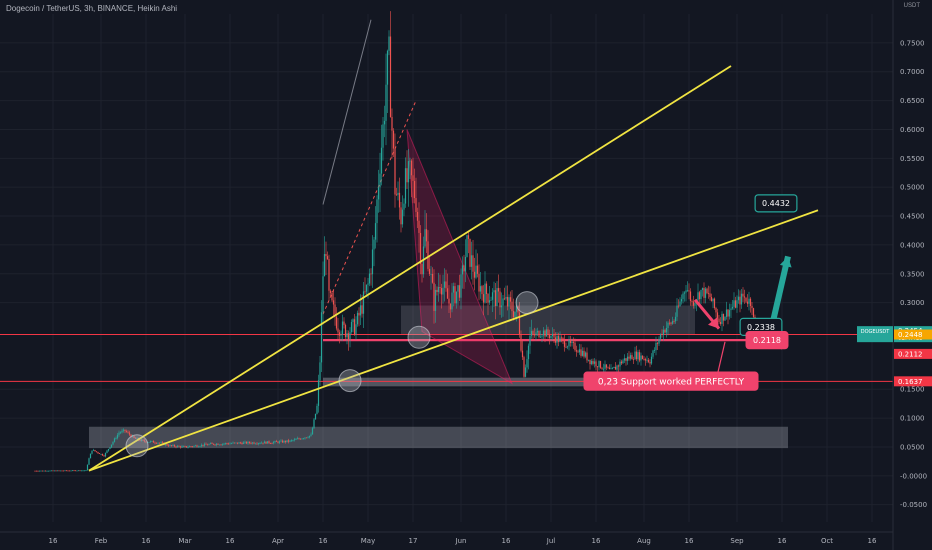 The height and width of the screenshot is (550, 932). What do you see at coordinates (912, 217) in the screenshot?
I see `y-tick-label: 0.4500` at bounding box center [912, 217].